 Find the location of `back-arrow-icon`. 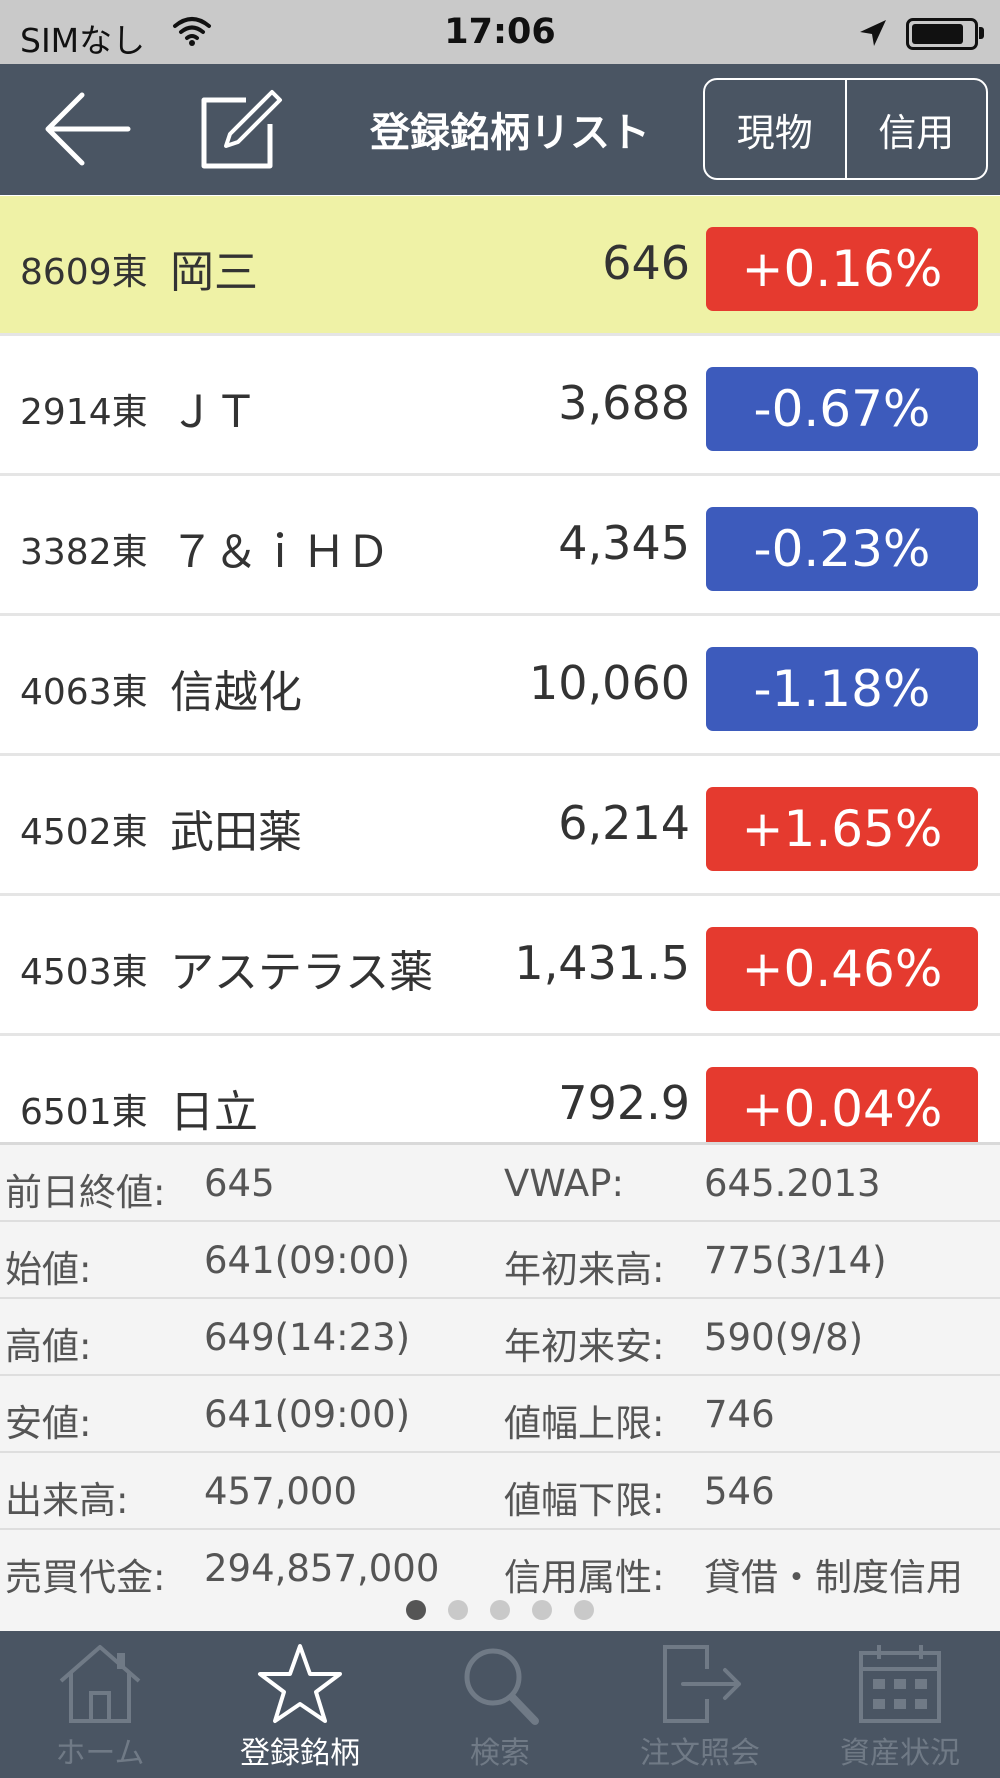

back-arrow-icon is located at coordinates (87, 129).